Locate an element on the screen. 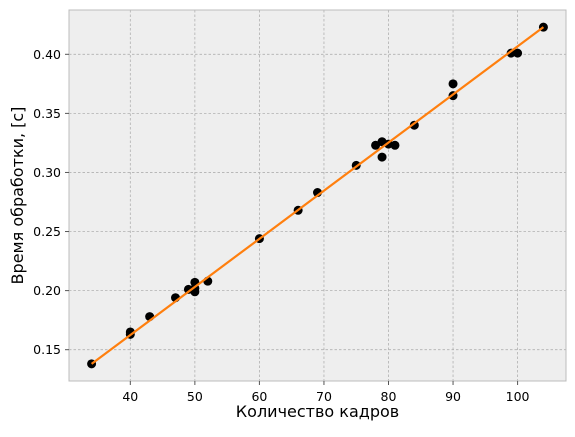 This screenshot has width=575, height=437. x-axis-label: Количество кадров is located at coordinates (317, 411).